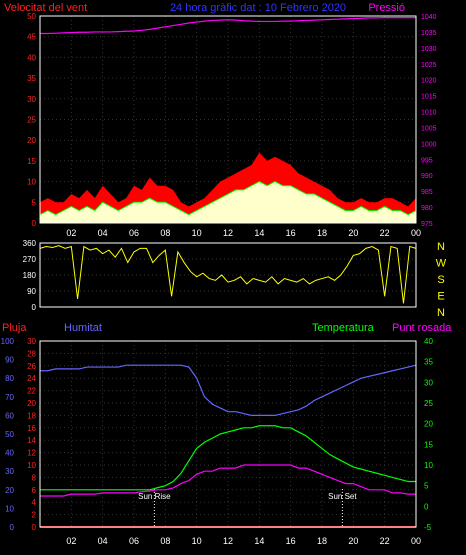 The image size is (466, 555). I want to click on humidity-label: Humitat, so click(83, 328).